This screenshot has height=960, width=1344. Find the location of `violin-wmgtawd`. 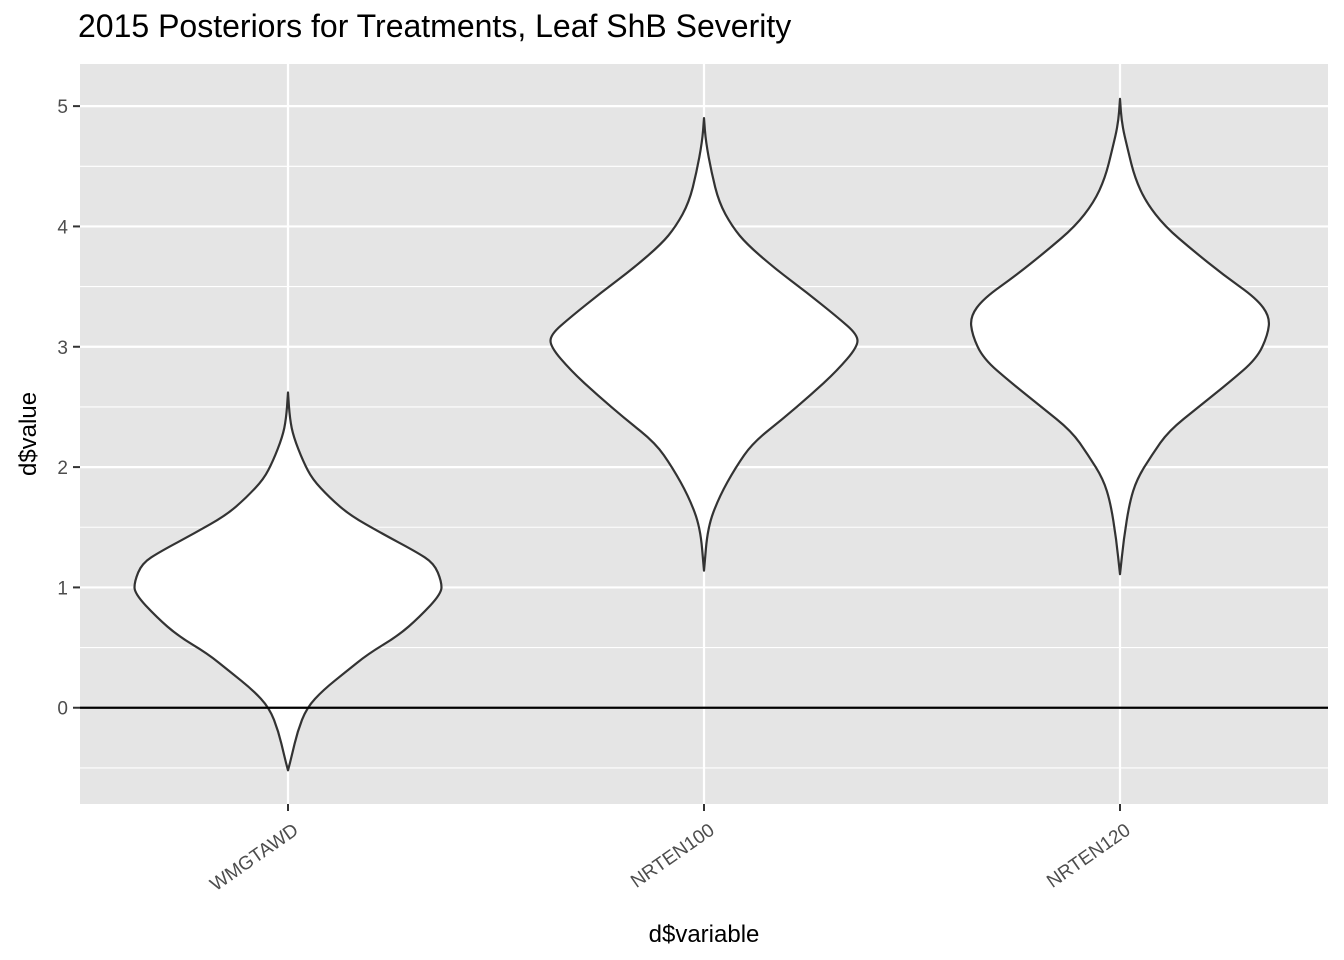

violin-wmgtawd is located at coordinates (288, 581).